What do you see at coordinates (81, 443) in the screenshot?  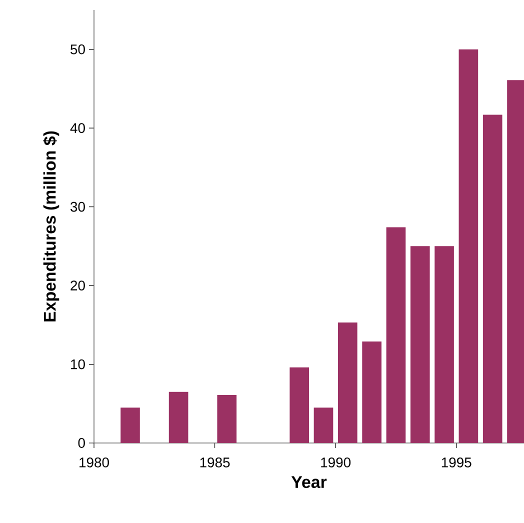 I see `y-tick-label: 0` at bounding box center [81, 443].